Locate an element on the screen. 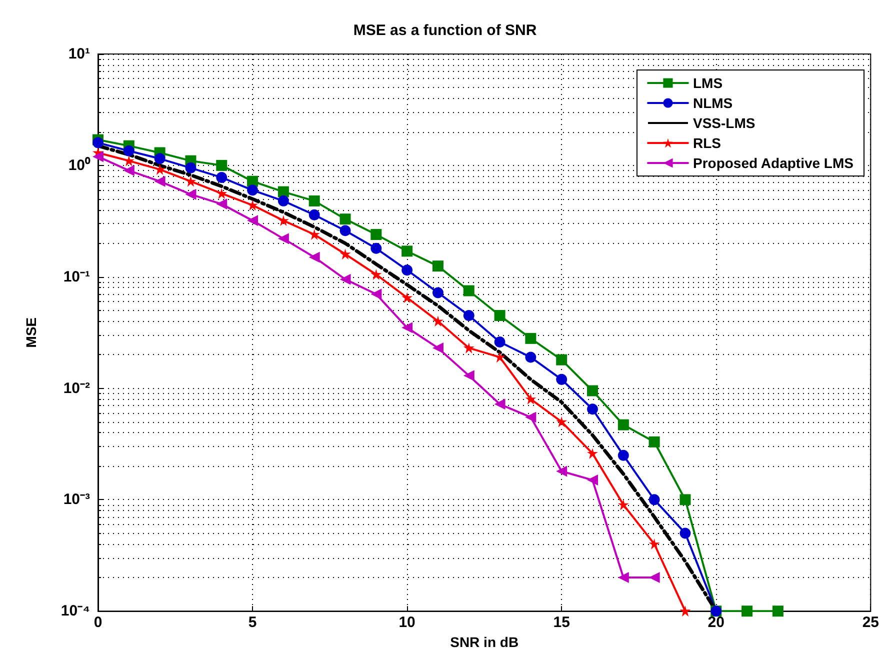 This screenshot has height=662, width=890. x-tick-label: 15 is located at coordinates (561, 623).